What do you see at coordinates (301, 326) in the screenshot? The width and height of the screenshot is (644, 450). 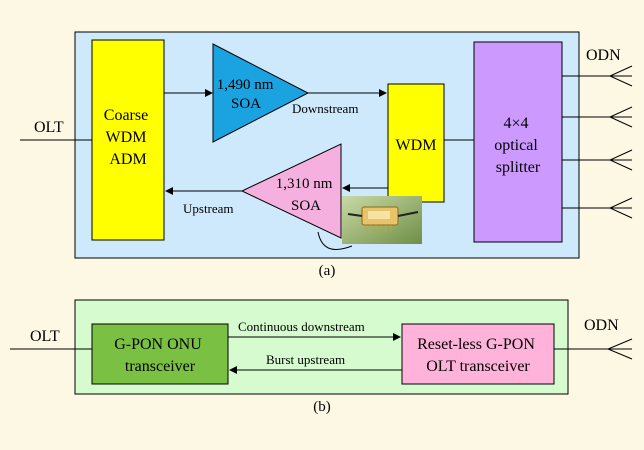 I see `continuous-downstream-label: Continuous downstream` at bounding box center [301, 326].